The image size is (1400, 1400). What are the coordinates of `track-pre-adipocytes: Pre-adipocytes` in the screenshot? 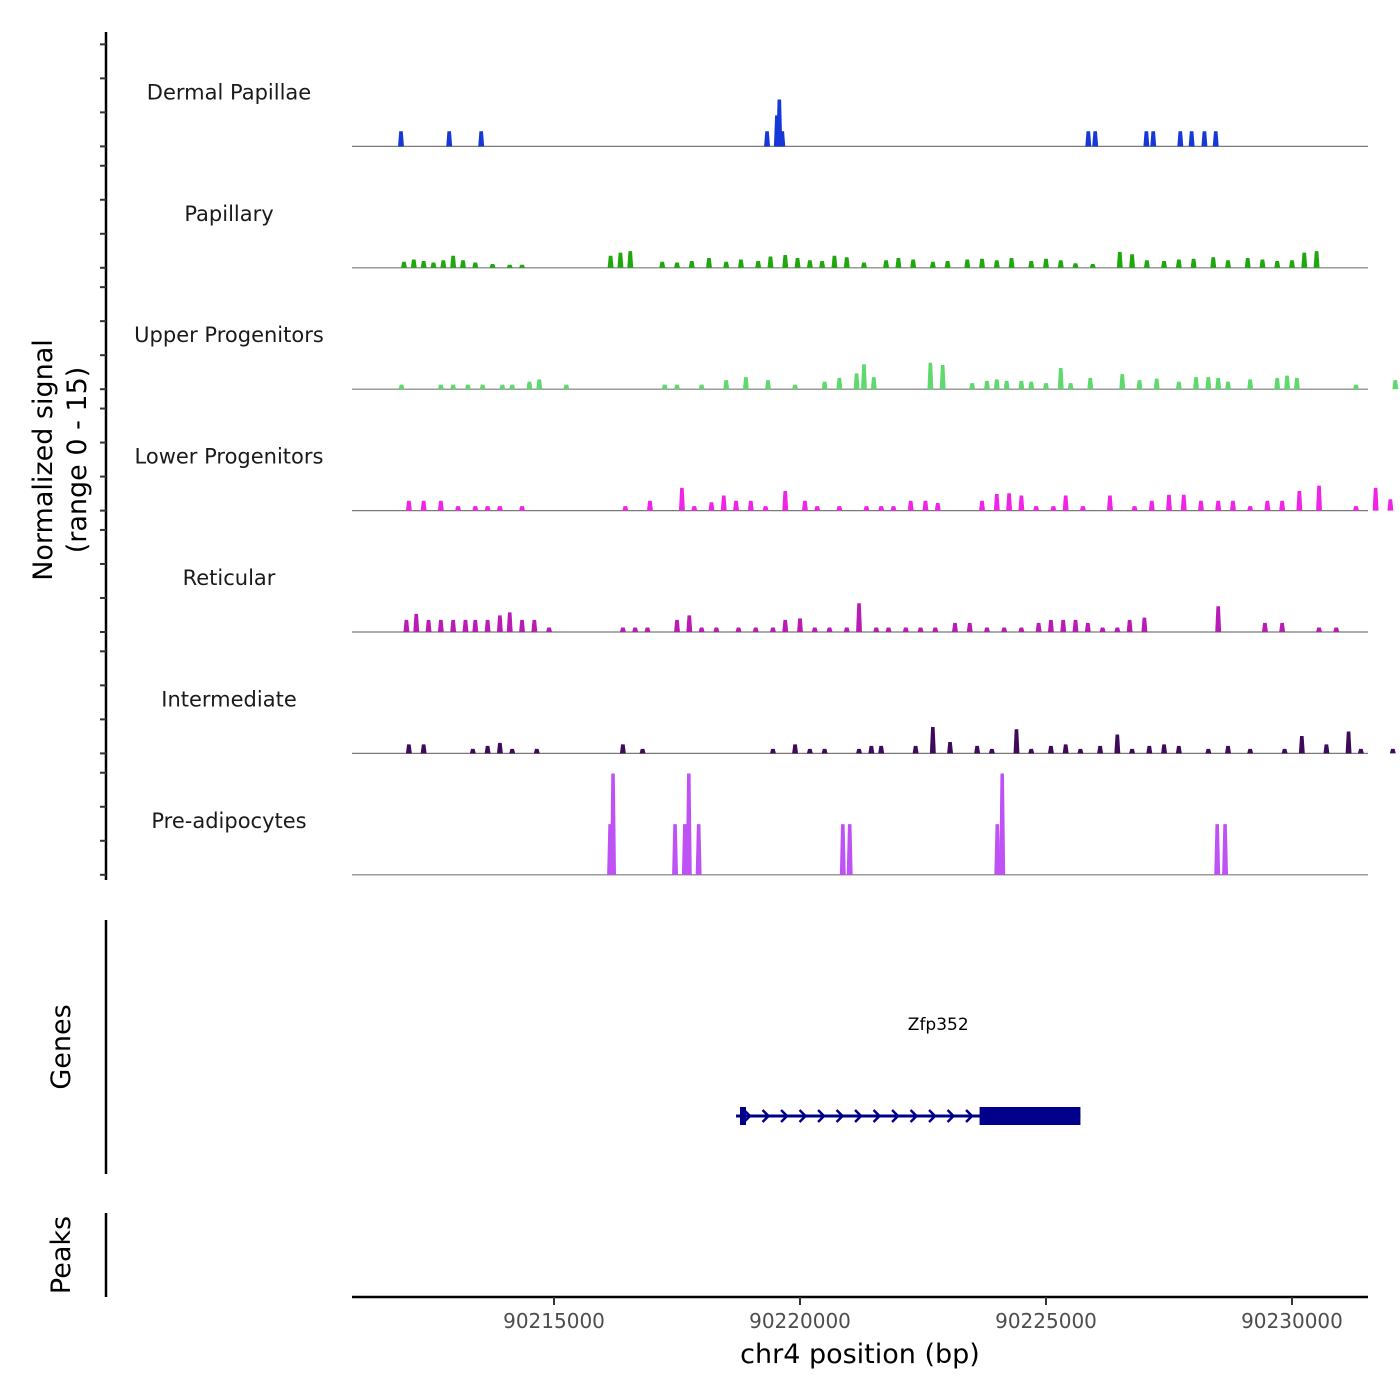 It's located at (759, 824).